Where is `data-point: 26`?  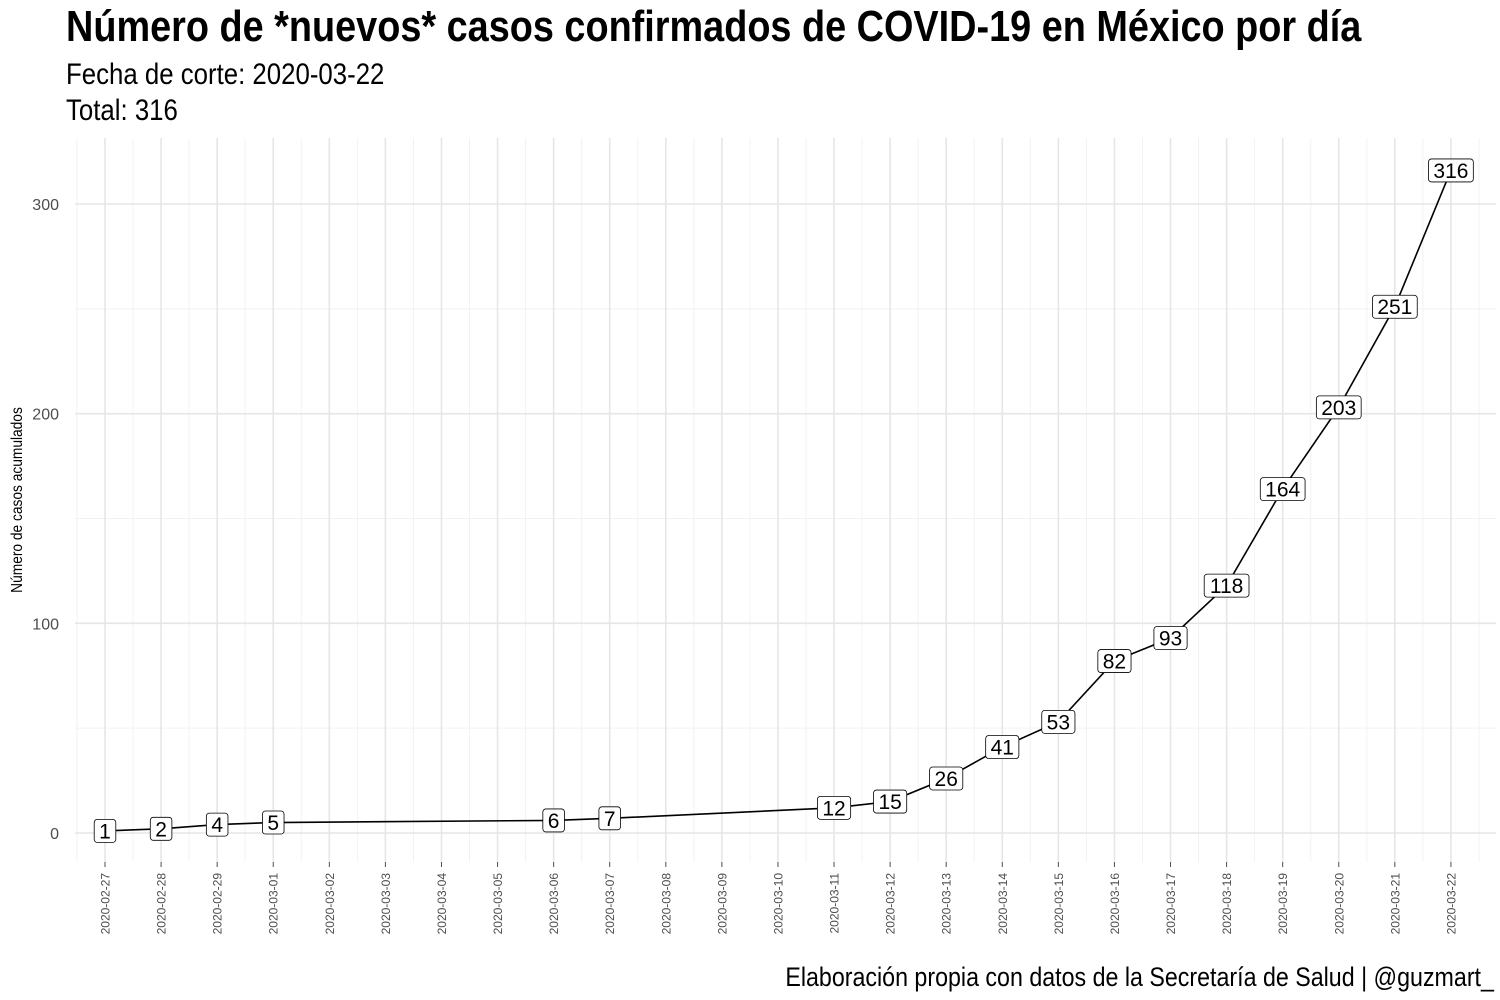
data-point: 26 is located at coordinates (946, 778).